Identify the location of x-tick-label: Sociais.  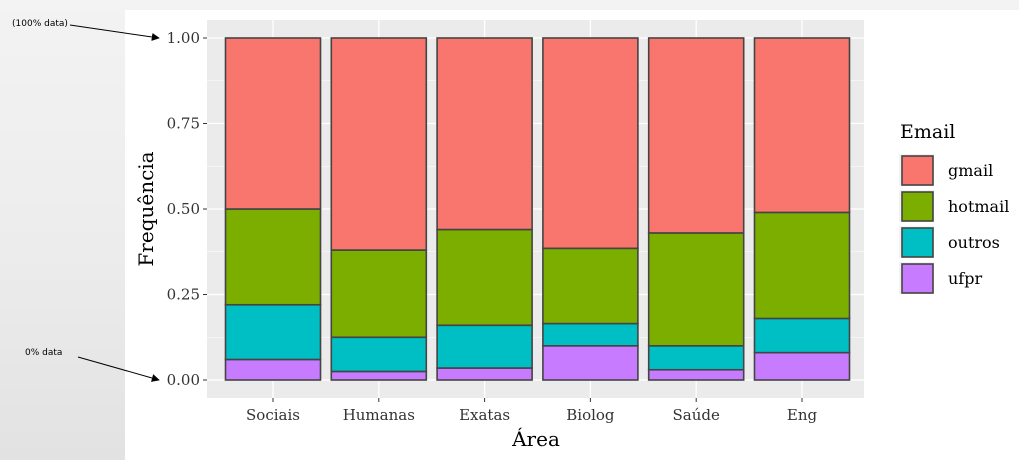
(273, 415).